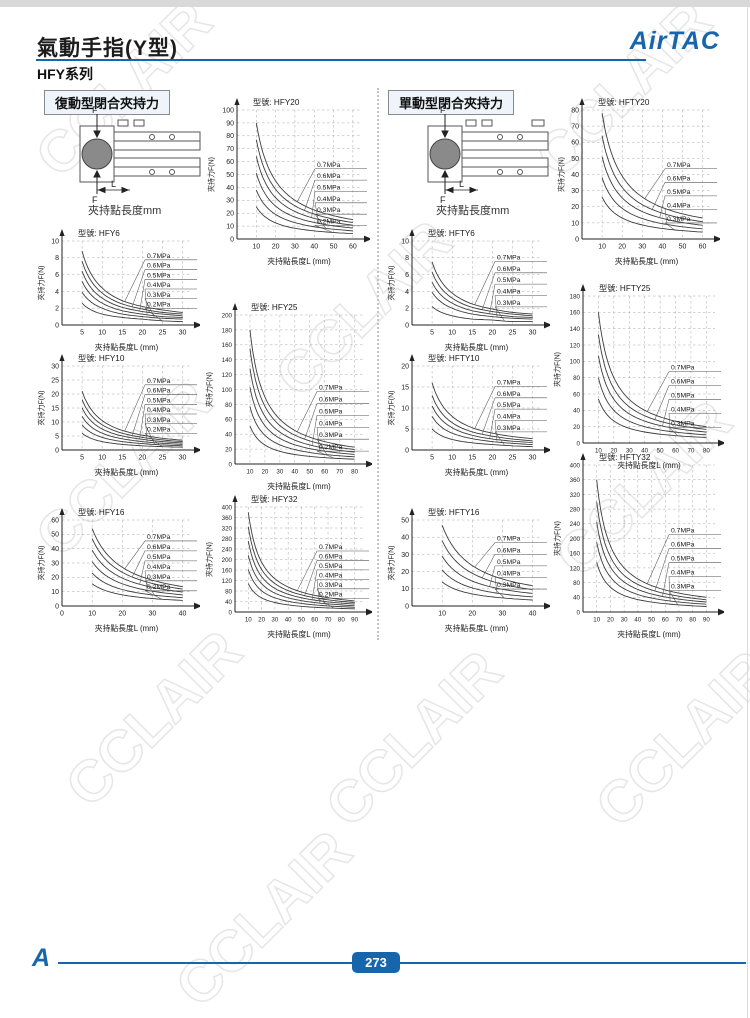 Image resolution: width=750 pixels, height=1018 pixels. What do you see at coordinates (375, 3) in the screenshot?
I see `page-top-strip` at bounding box center [375, 3].